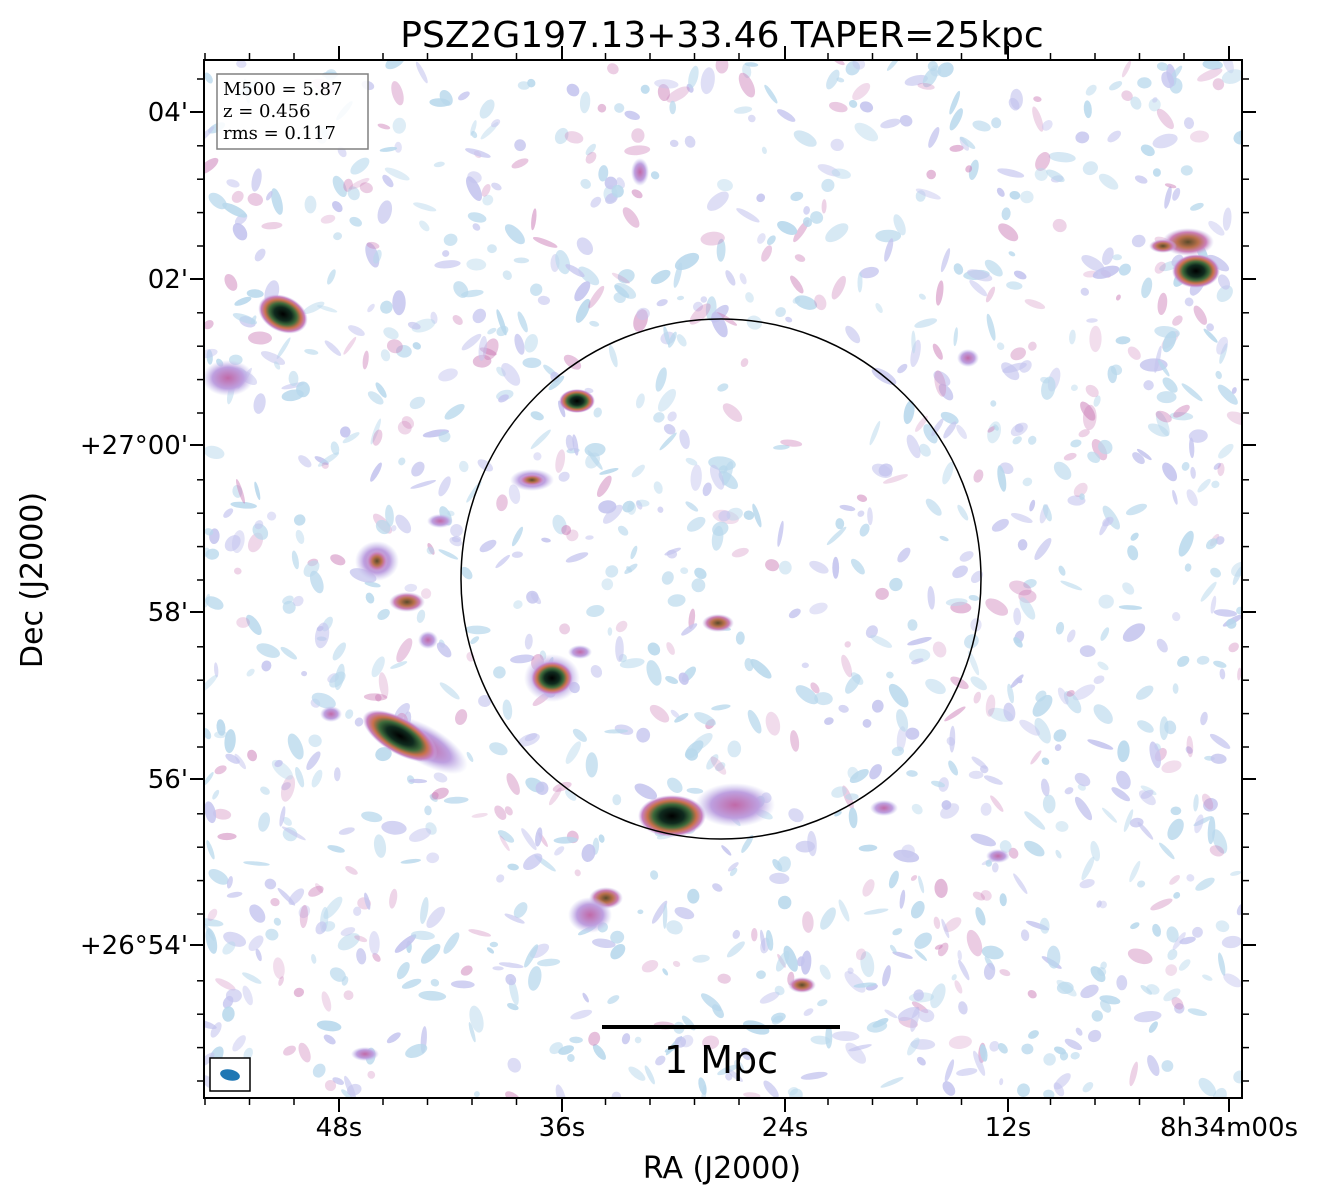  What do you see at coordinates (807, 1128) in the screenshot?
I see `x-tick-labels: 48s 36s 24s 12s 8h34m00s` at bounding box center [807, 1128].